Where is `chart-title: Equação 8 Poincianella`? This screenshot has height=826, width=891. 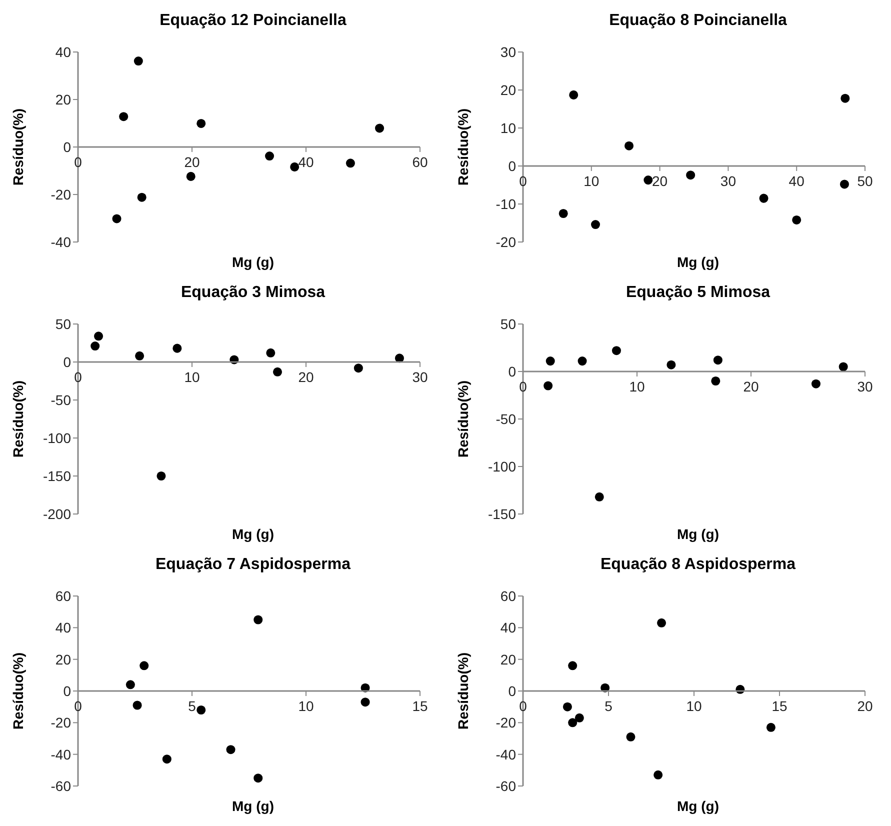 chart-title: Equação 8 Poincianella is located at coordinates (698, 21).